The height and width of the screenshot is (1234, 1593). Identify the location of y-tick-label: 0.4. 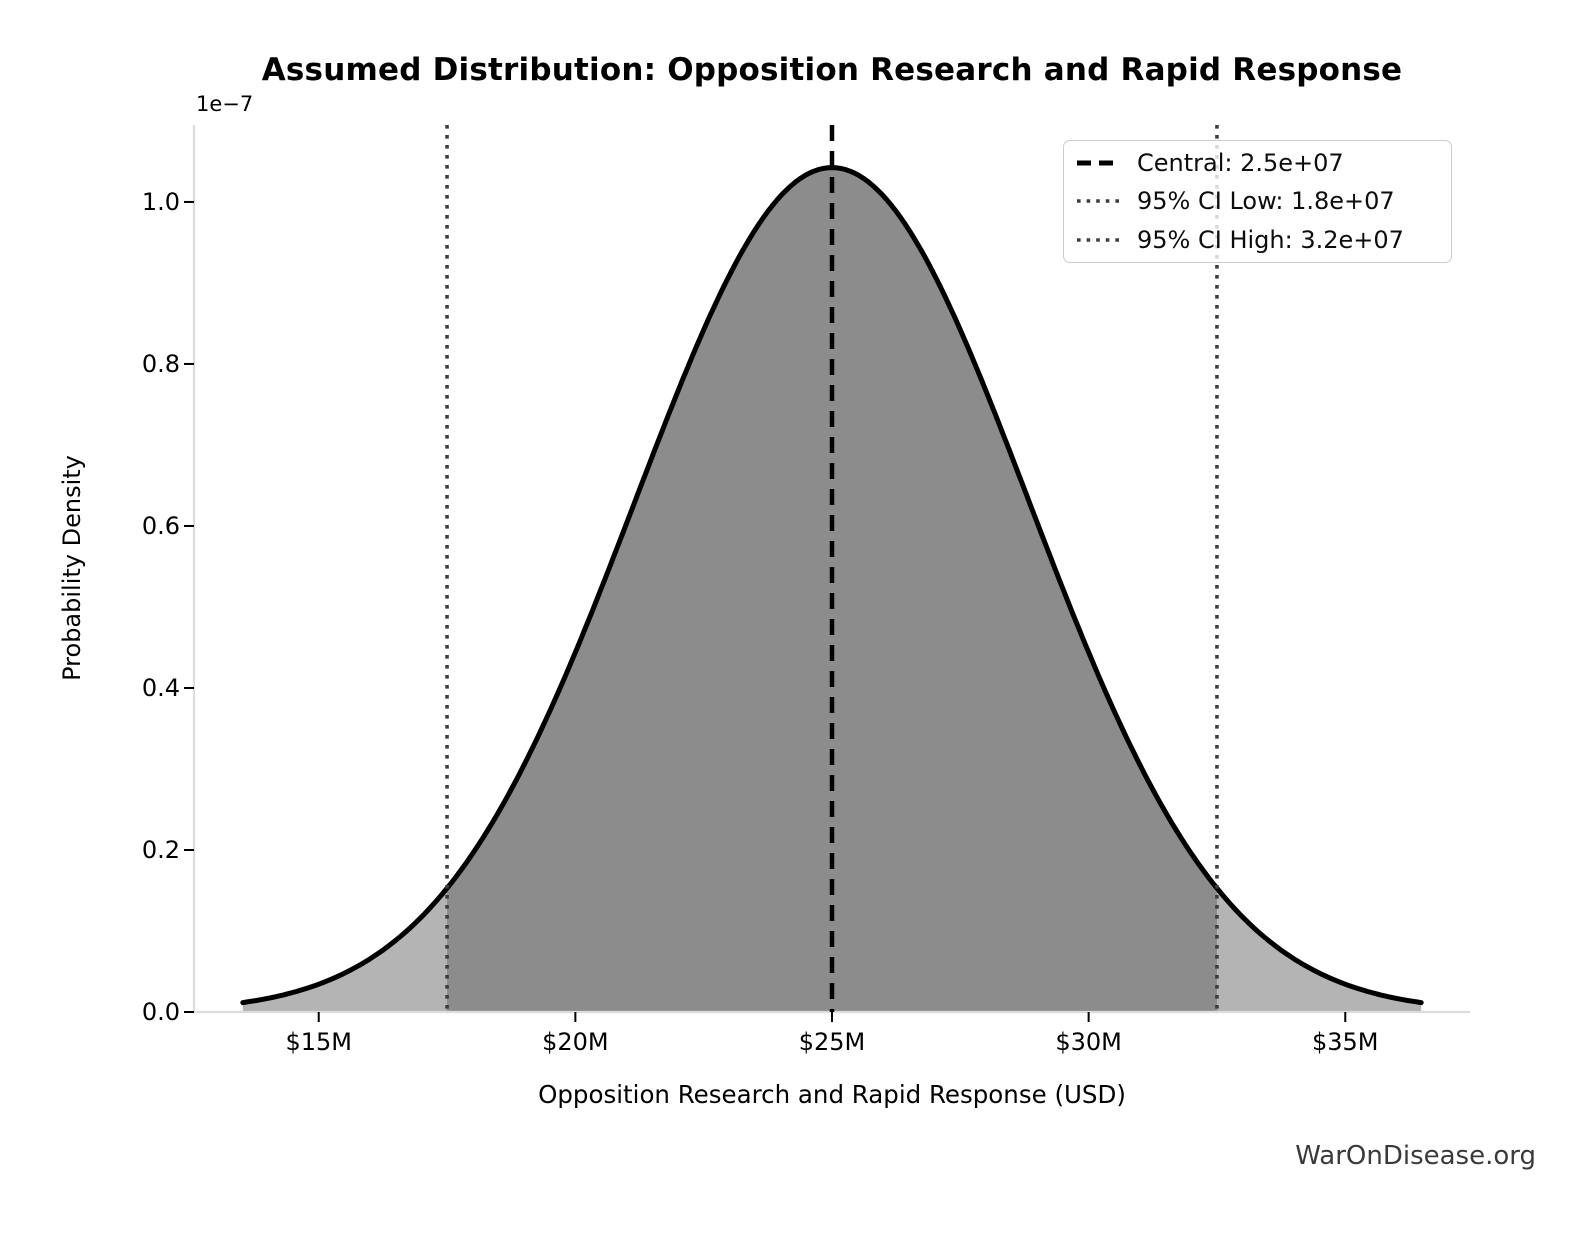
(160, 687).